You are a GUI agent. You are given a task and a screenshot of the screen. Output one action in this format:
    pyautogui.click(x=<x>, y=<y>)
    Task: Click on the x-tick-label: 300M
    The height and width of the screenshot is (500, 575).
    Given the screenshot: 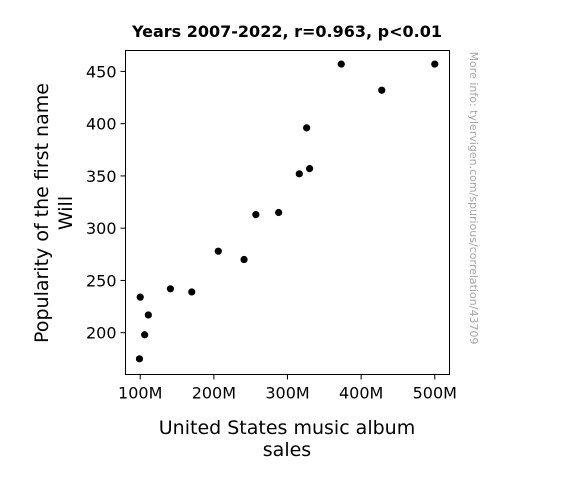 What is the action you would take?
    pyautogui.click(x=287, y=393)
    